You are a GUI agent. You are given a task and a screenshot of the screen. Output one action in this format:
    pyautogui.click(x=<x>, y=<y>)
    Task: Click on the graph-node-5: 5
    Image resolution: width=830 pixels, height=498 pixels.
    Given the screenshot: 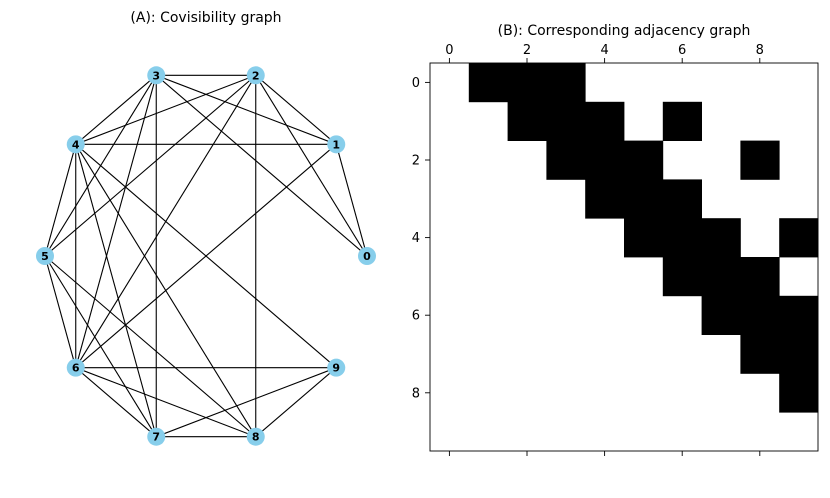 What is the action you would take?
    pyautogui.click(x=45, y=256)
    